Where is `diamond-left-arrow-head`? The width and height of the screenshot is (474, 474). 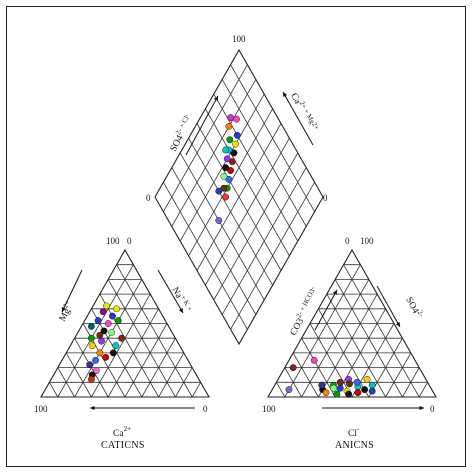
diamond-left-arrow-head is located at coordinates (215, 98).